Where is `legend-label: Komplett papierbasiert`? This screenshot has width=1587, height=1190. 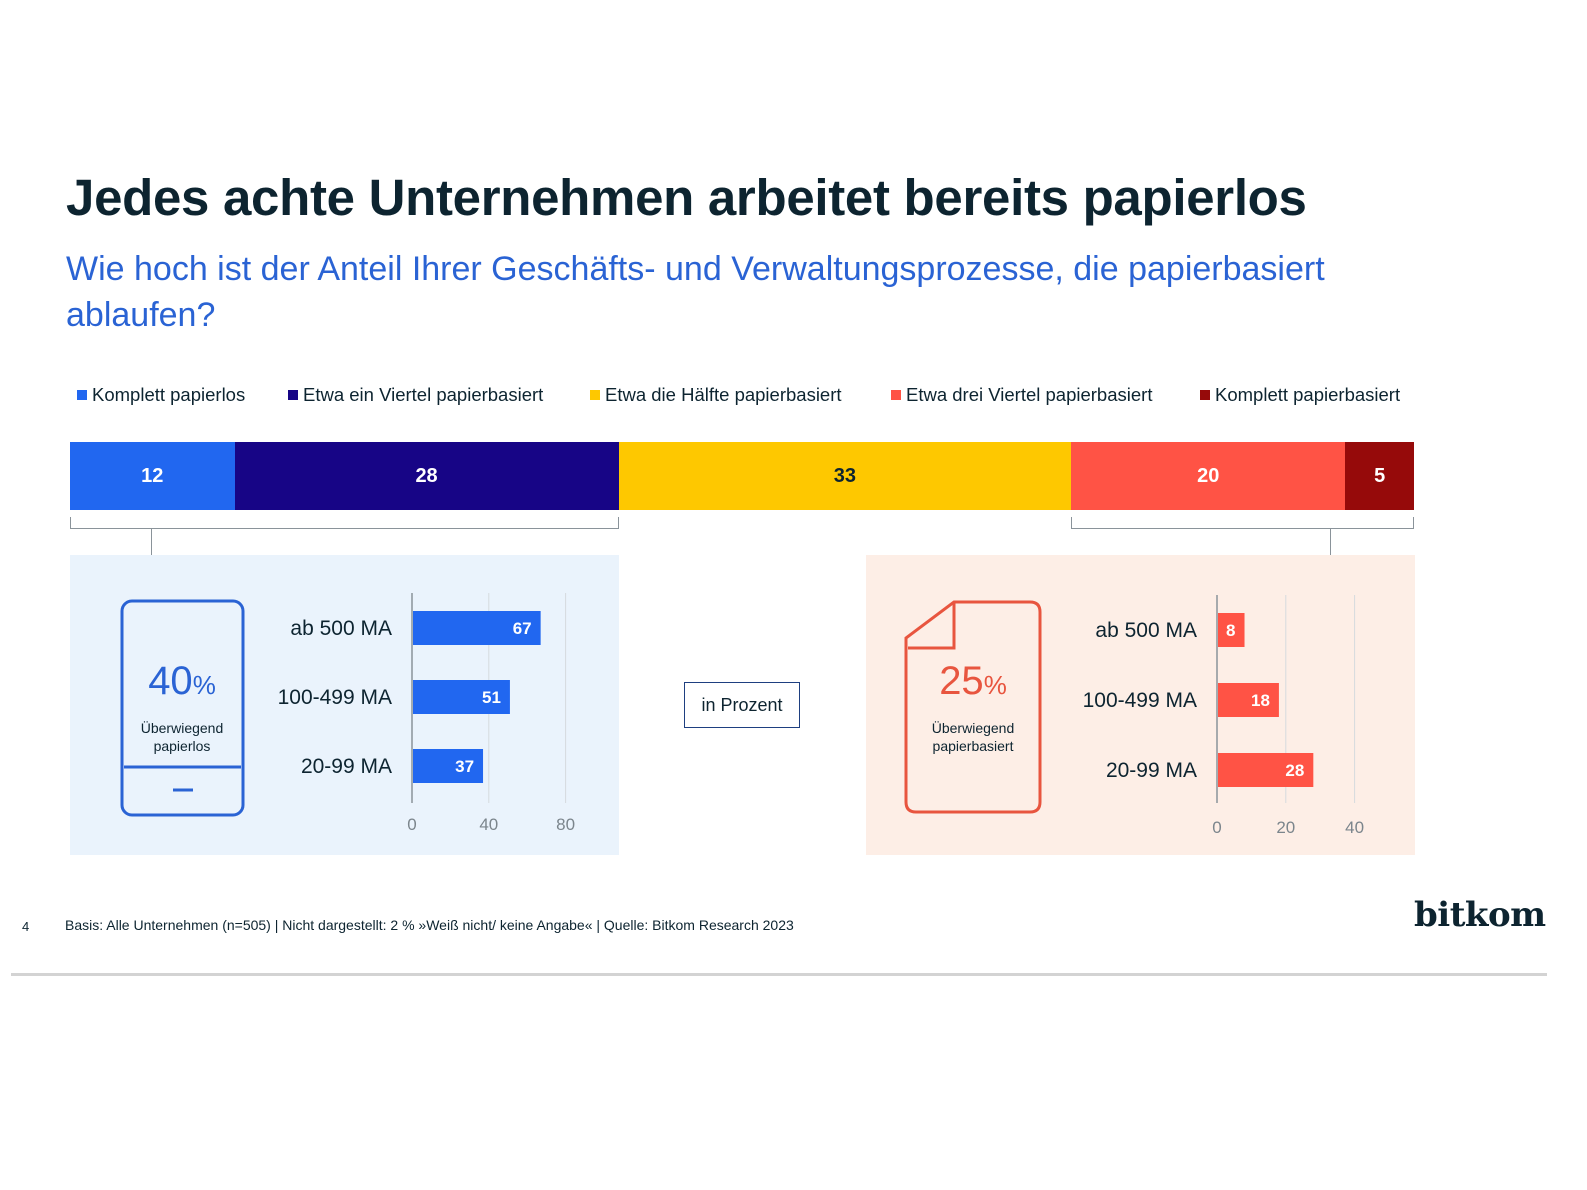
legend-label: Komplett papierbasiert is located at coordinates (1308, 394).